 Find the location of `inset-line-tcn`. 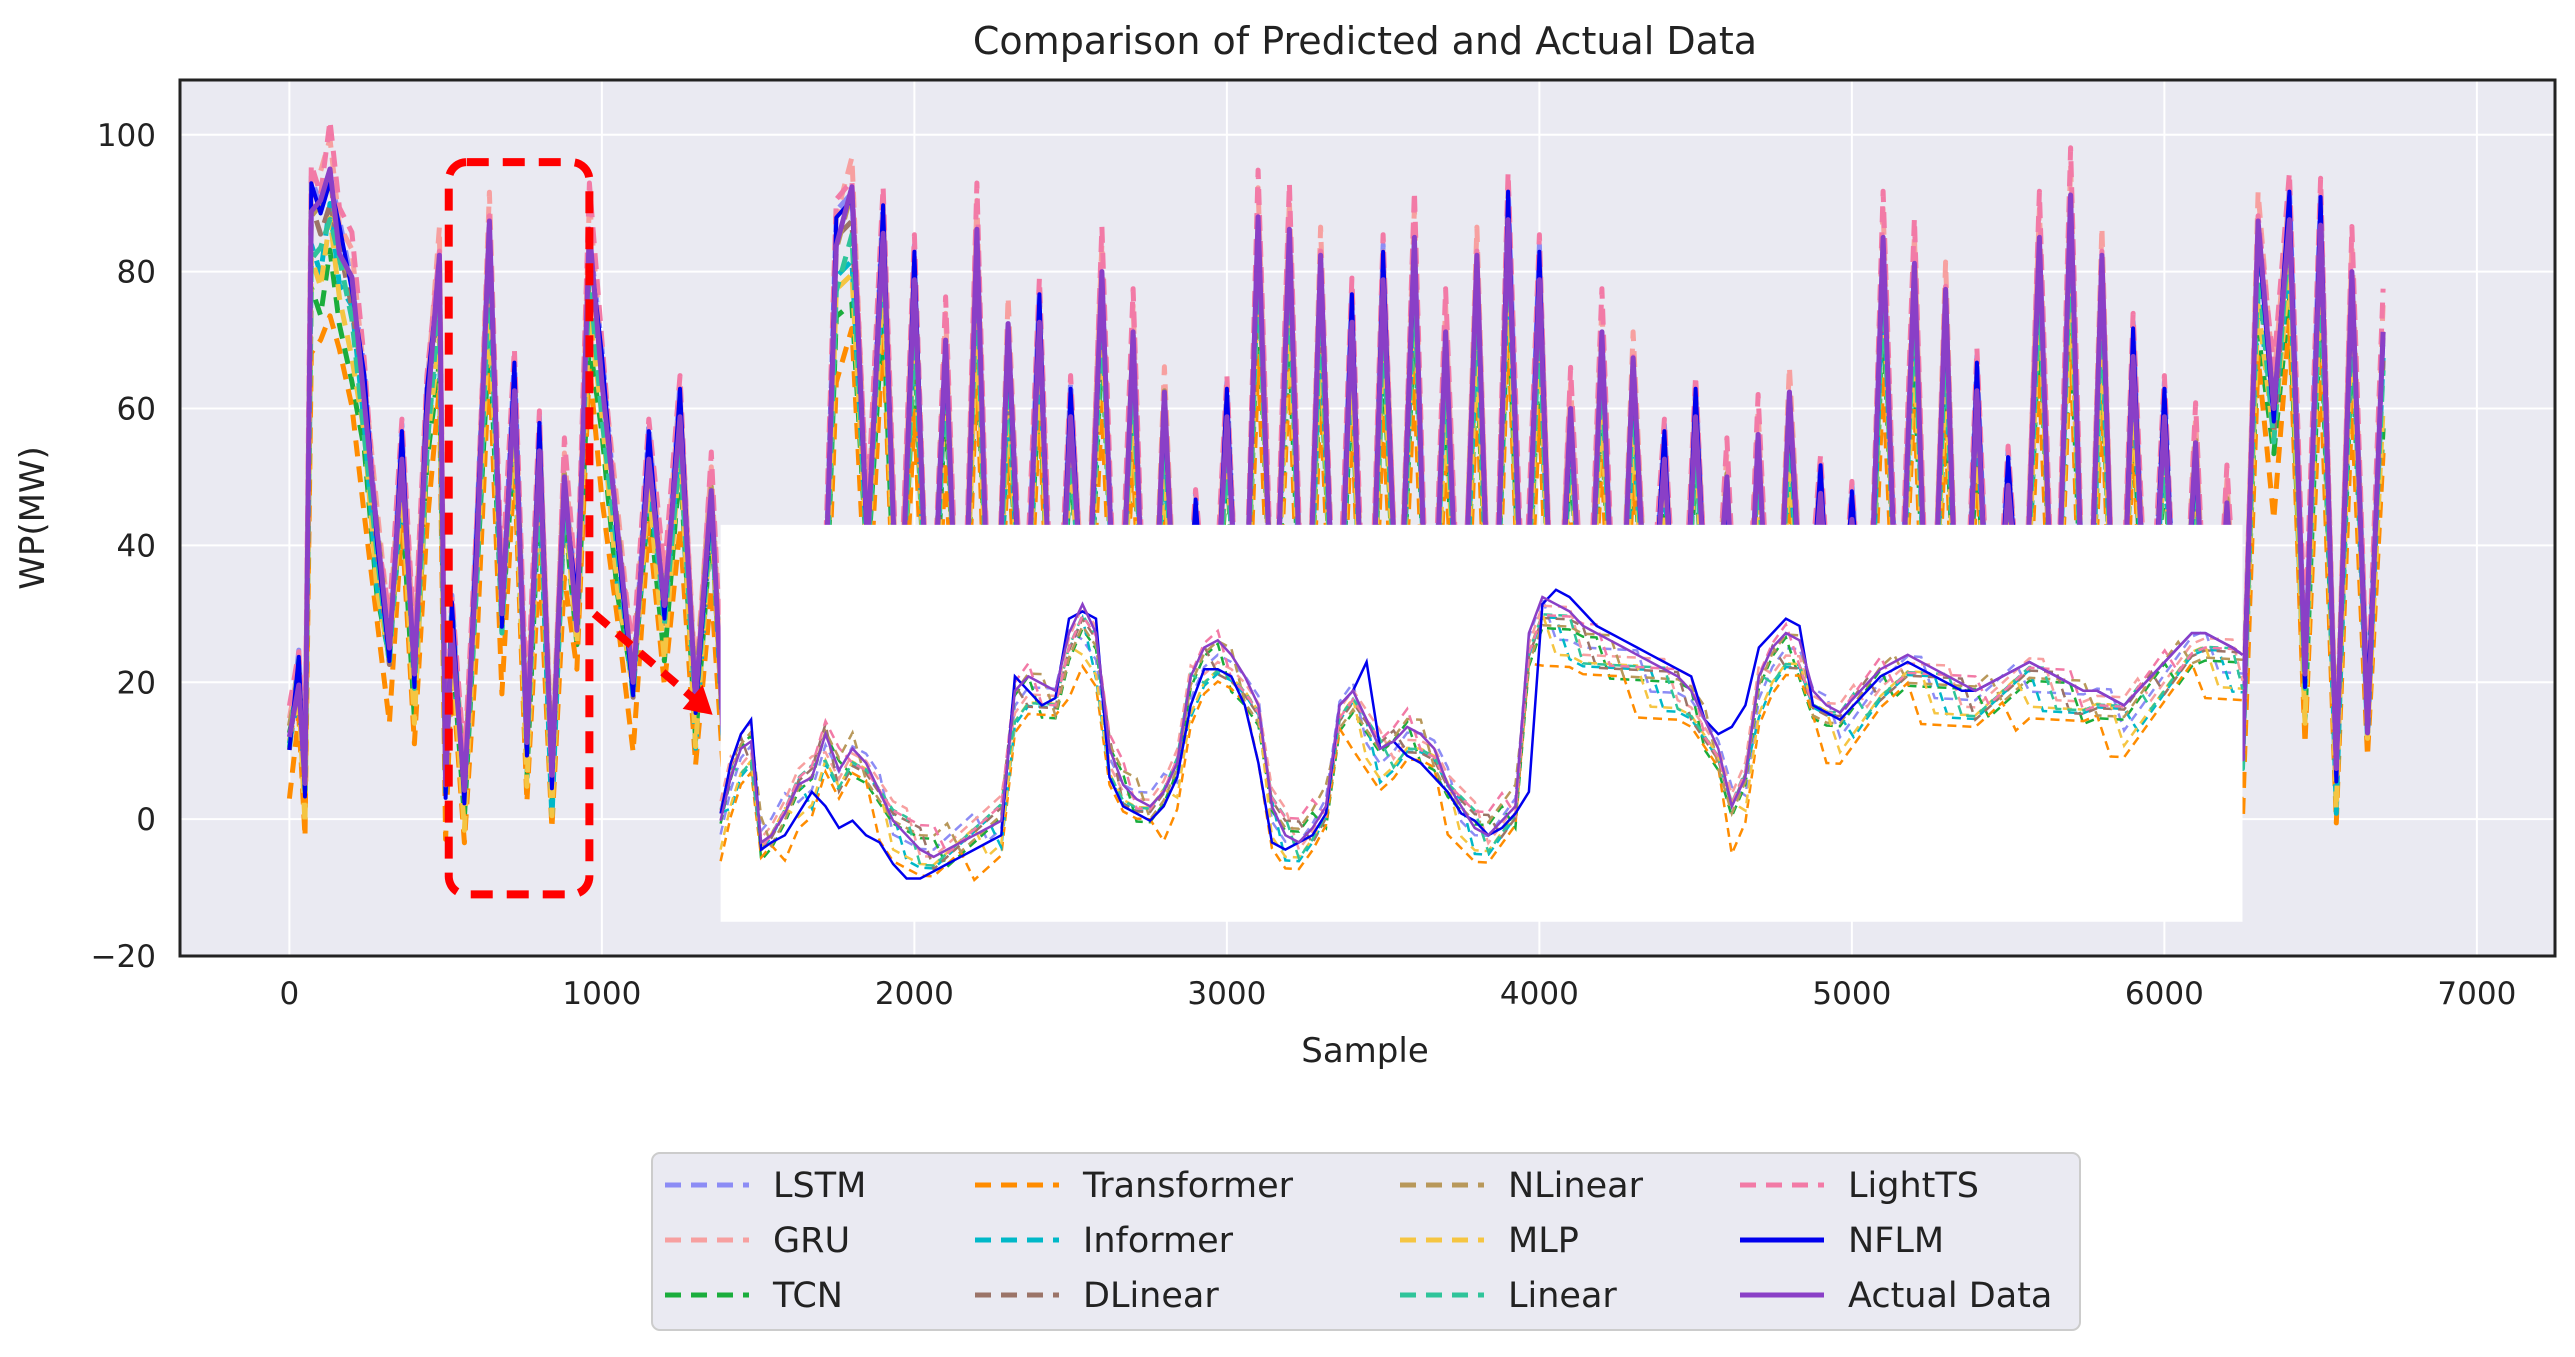

inset-line-tcn is located at coordinates (1481, 747).